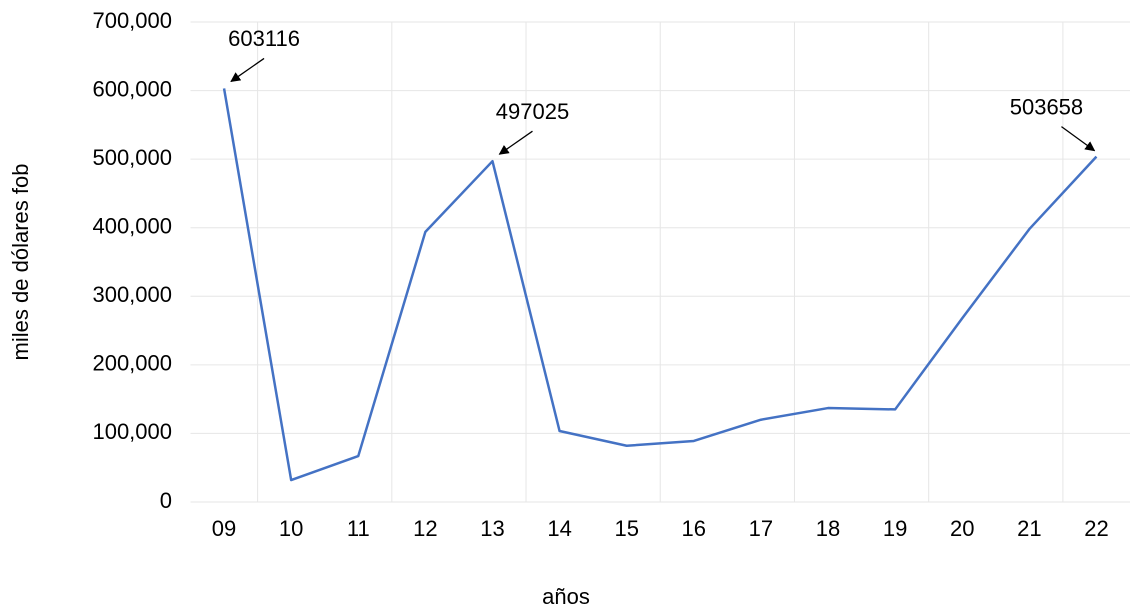 The width and height of the screenshot is (1131, 611). I want to click on y-tick-label: 400,000, so click(132, 226).